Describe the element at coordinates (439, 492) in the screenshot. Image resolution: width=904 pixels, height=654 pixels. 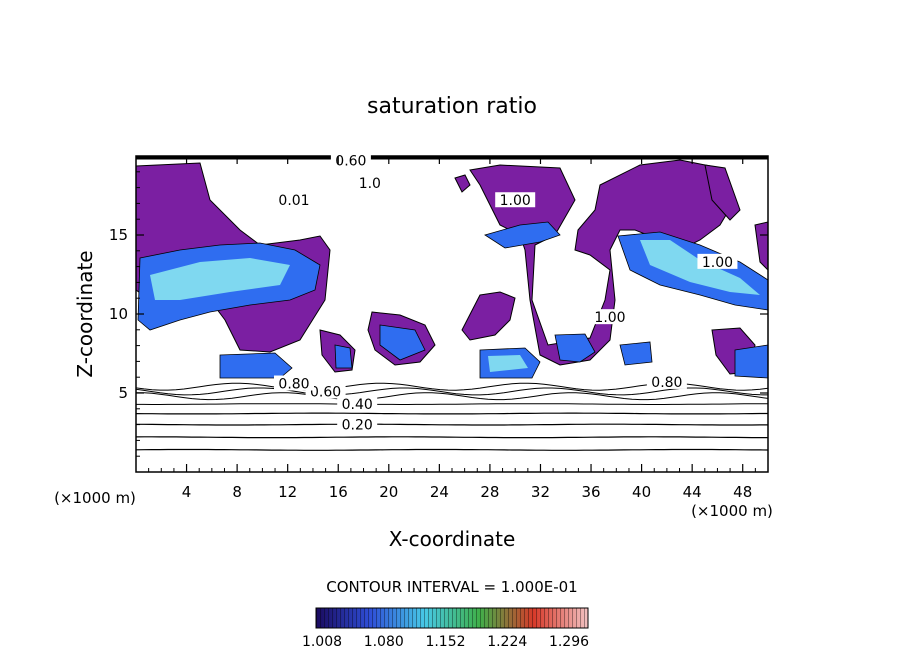
I see `x-tick-label: 24` at that location.